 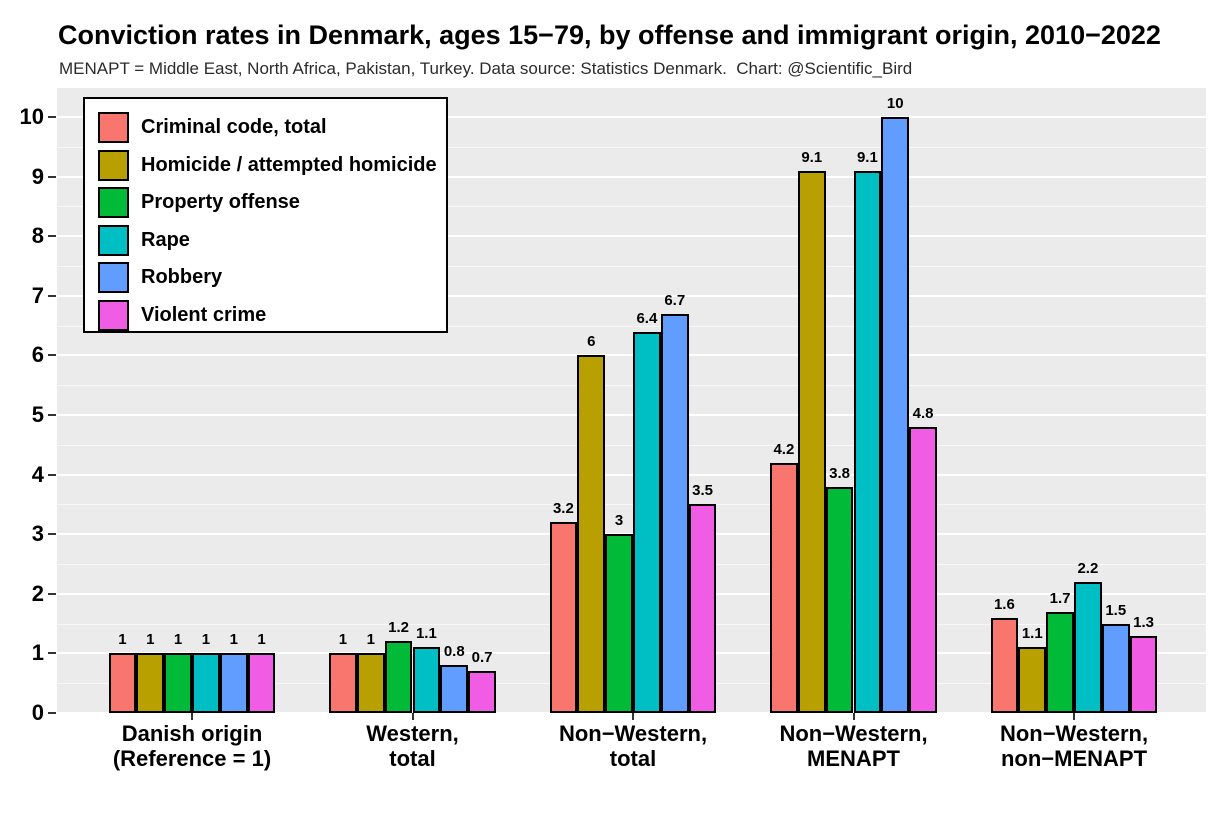 What do you see at coordinates (31, 116) in the screenshot?
I see `y-axis-label: 10` at bounding box center [31, 116].